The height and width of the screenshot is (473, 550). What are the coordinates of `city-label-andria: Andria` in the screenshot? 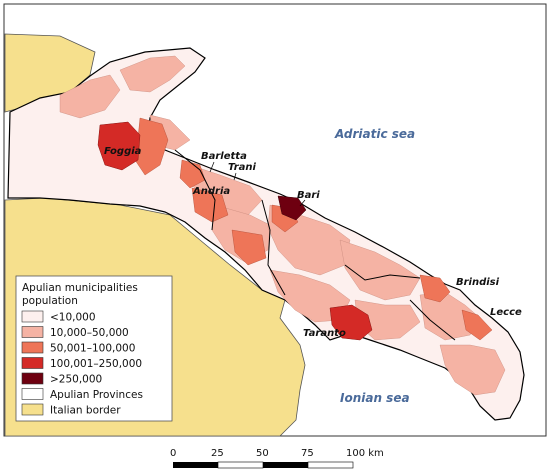 It's located at (211, 191).